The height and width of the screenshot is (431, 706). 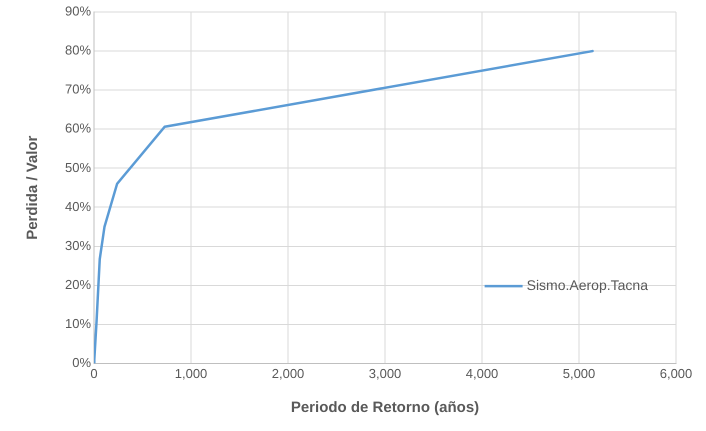 What do you see at coordinates (33, 187) in the screenshot?
I see `y-axis-title: Perdida / Valor` at bounding box center [33, 187].